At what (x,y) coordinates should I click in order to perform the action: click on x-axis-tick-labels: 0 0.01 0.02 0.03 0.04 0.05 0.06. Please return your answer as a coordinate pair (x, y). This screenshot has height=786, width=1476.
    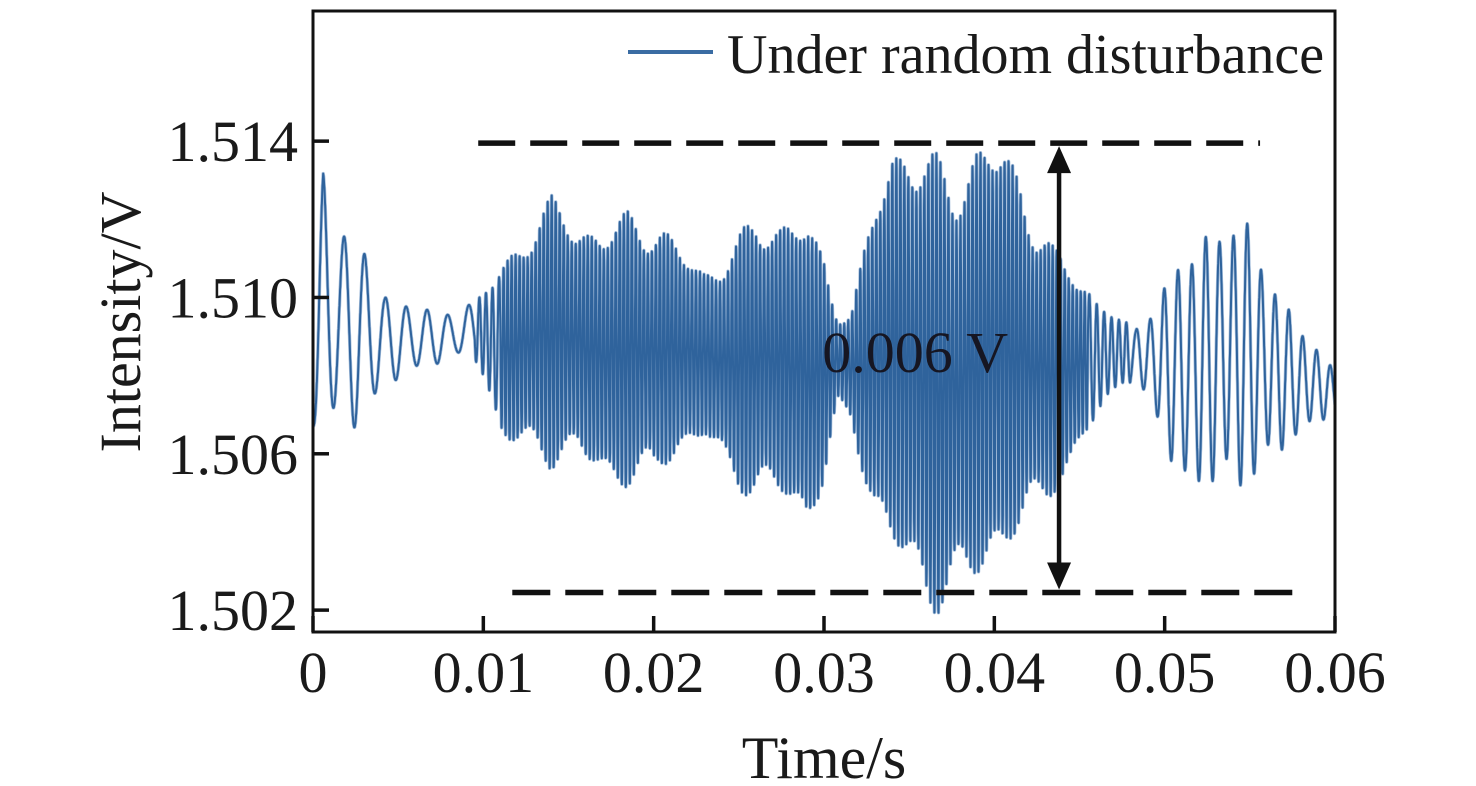
    Looking at the image, I should click on (842, 672).